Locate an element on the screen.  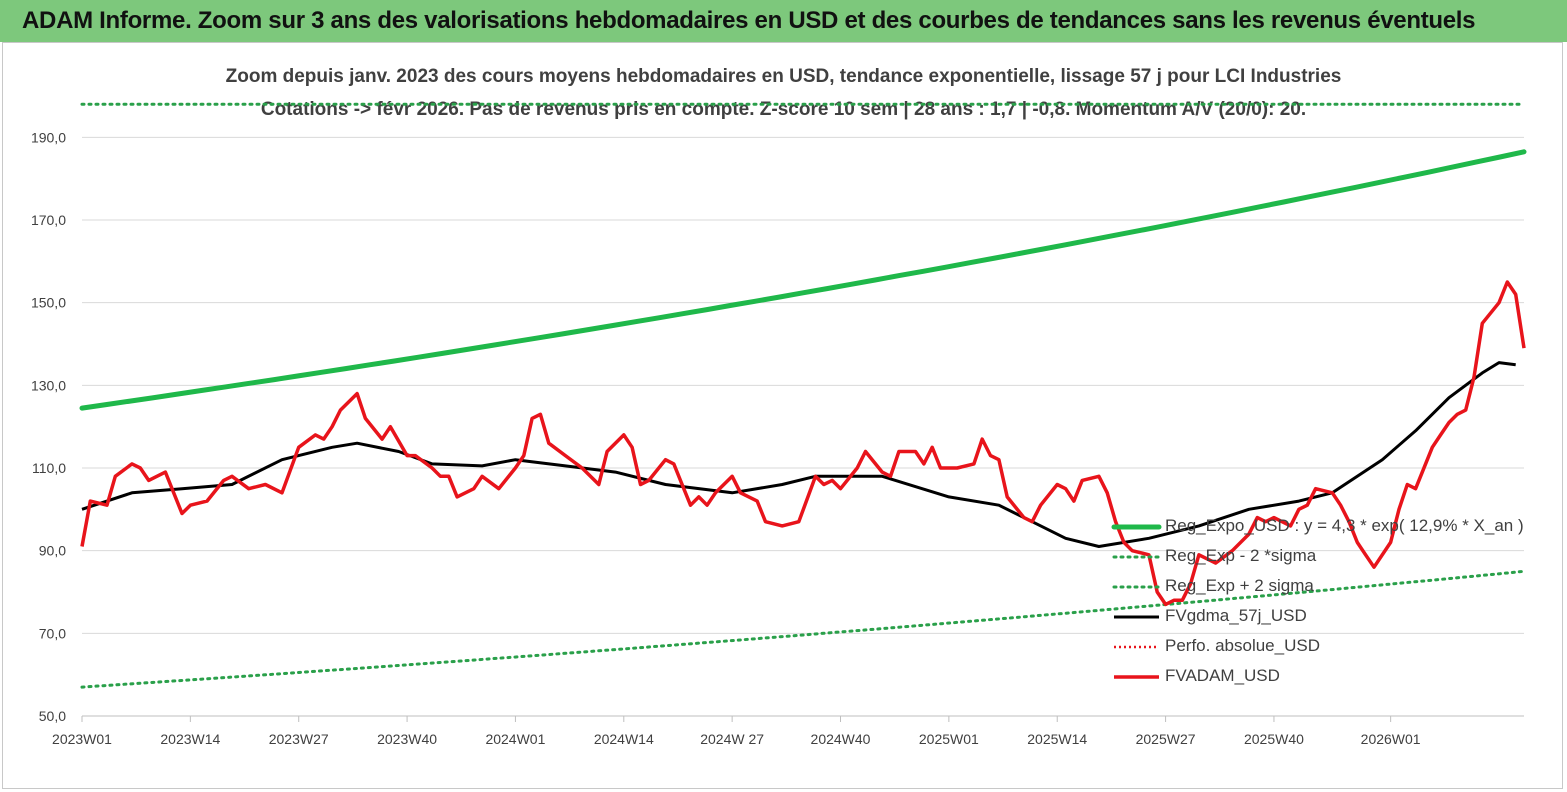
y-tick-label: 150,0 is located at coordinates (48, 303).